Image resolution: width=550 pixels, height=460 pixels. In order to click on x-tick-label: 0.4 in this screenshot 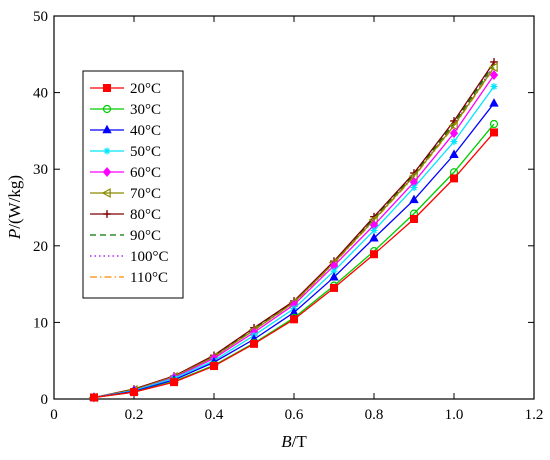, I will do `click(214, 415)`.